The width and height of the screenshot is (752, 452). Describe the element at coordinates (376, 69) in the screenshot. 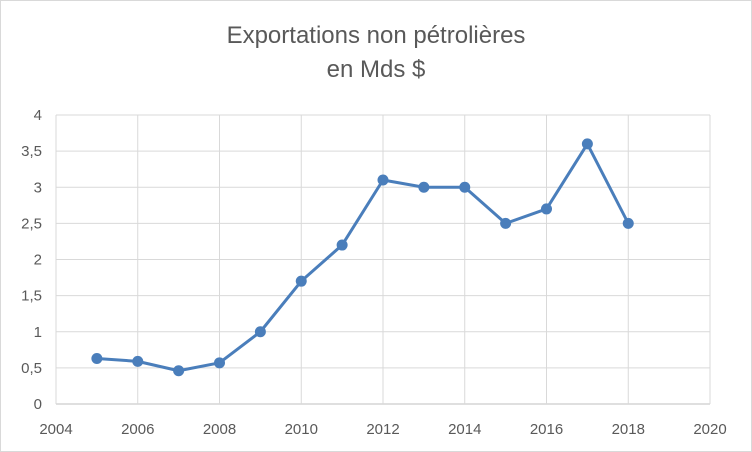

I see `chart-title-line2: en Mds $` at that location.